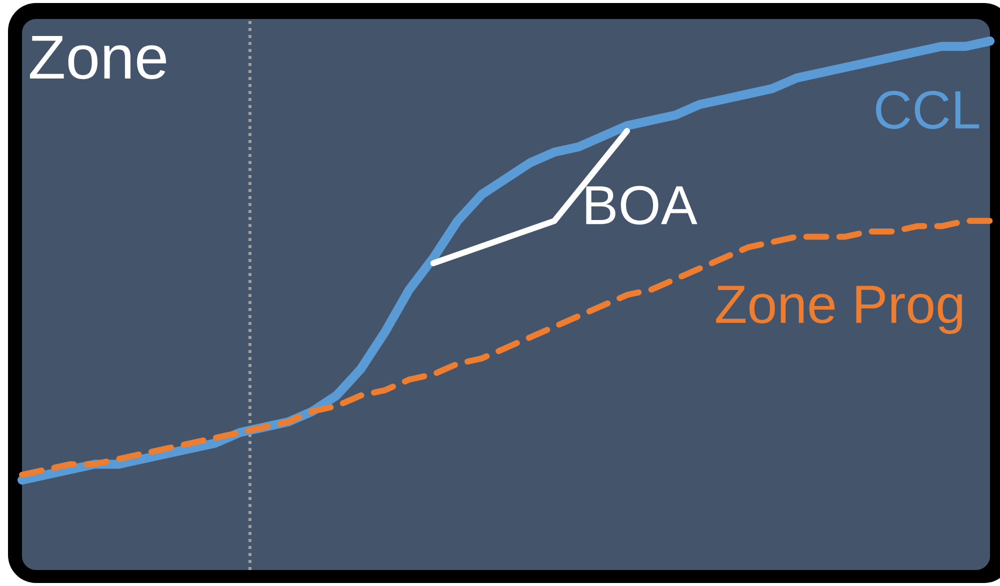  What do you see at coordinates (839, 310) in the screenshot?
I see `series-label: Zone Prog` at bounding box center [839, 310].